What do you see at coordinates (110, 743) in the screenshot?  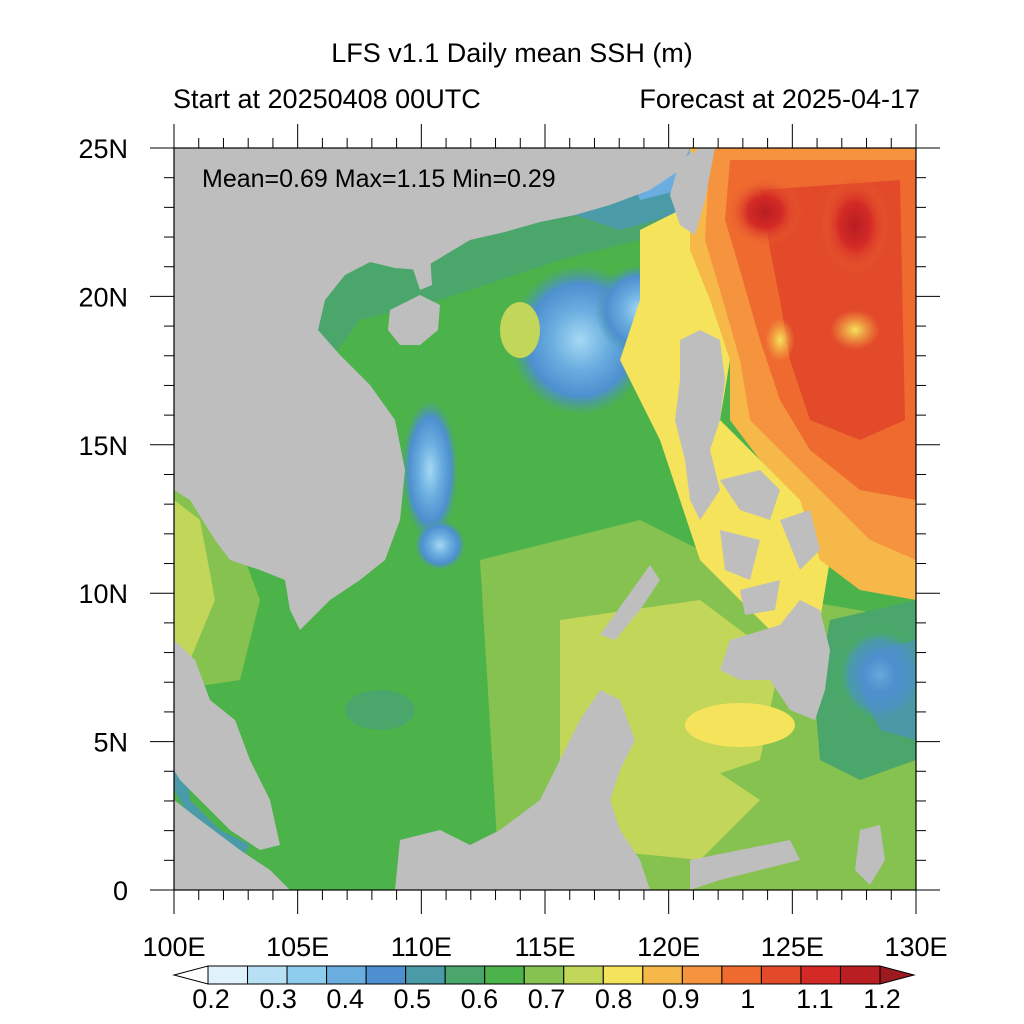 I see `lat-label: 5N` at bounding box center [110, 743].